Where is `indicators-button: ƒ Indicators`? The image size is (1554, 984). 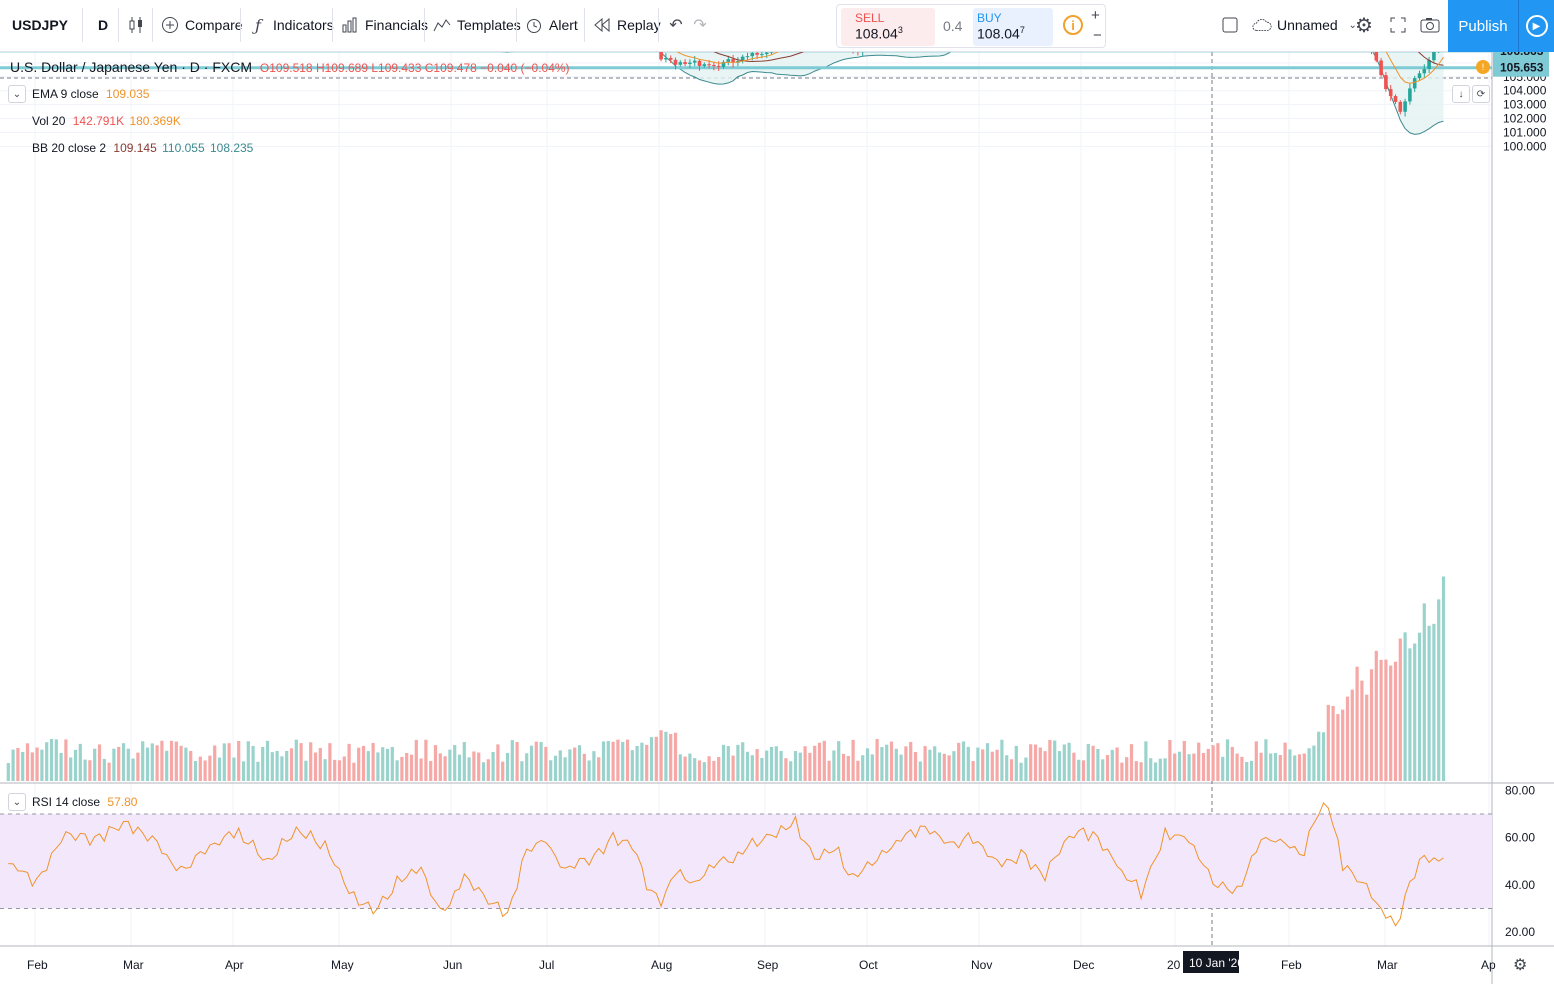
indicators-button: ƒ Indicators is located at coordinates (291, 25).